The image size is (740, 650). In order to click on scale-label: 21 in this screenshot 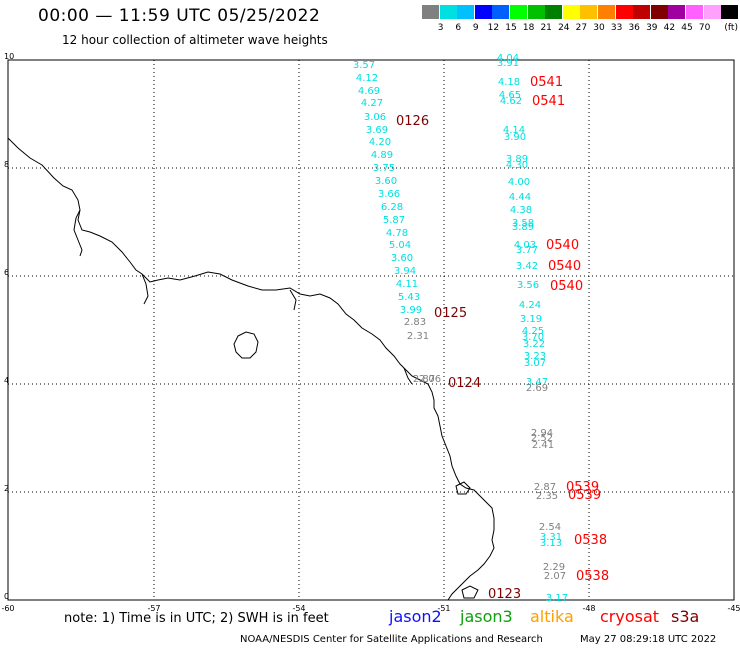, I will do `click(546, 28)`.